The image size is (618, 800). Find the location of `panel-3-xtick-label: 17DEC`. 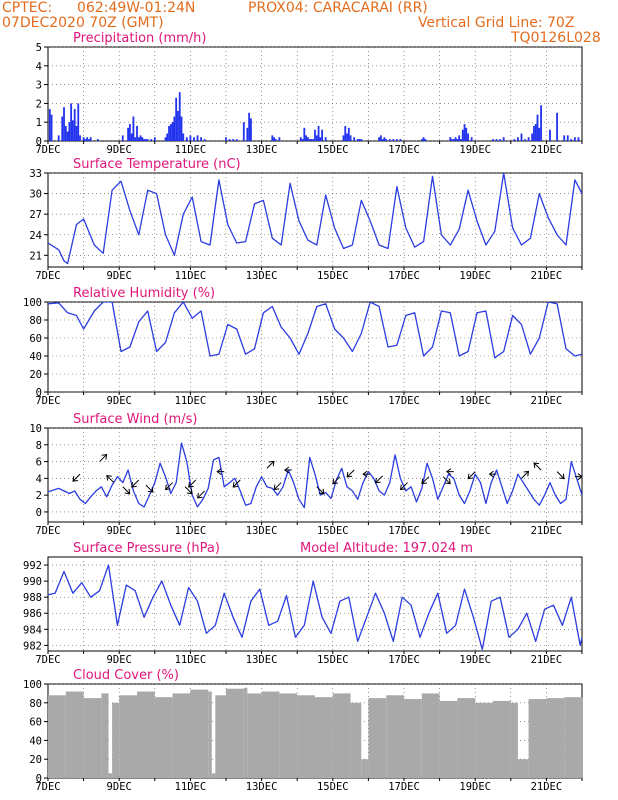

panel-3-xtick-label: 17DEC is located at coordinates (404, 401).